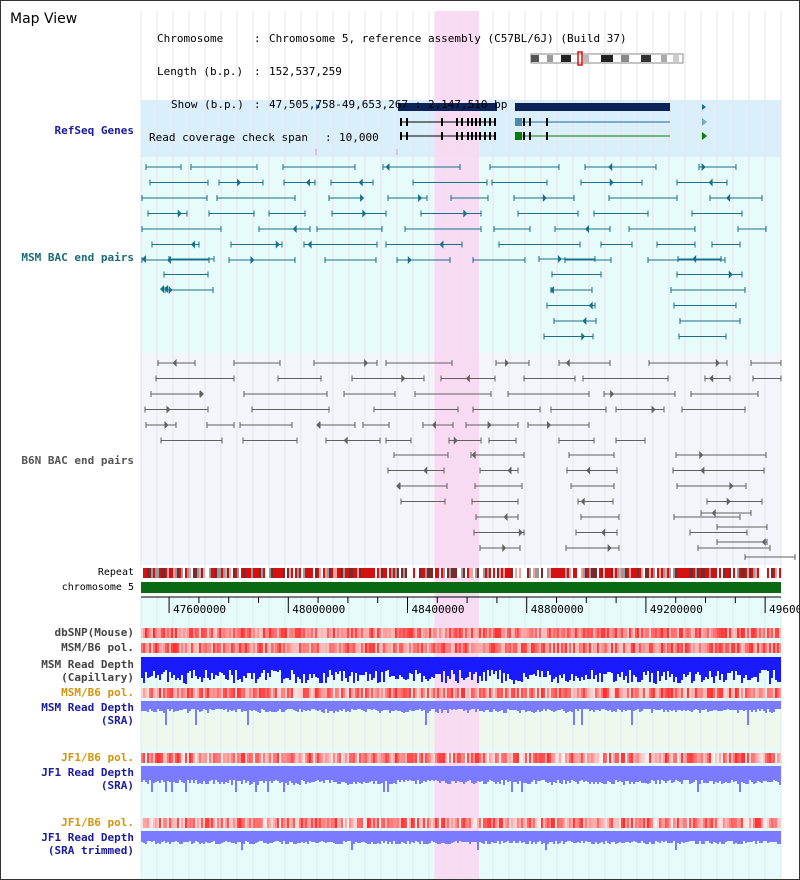 The height and width of the screenshot is (880, 800). Describe the element at coordinates (94, 130) in the screenshot. I see `track-label-refseq: RefSeq Genes` at that location.